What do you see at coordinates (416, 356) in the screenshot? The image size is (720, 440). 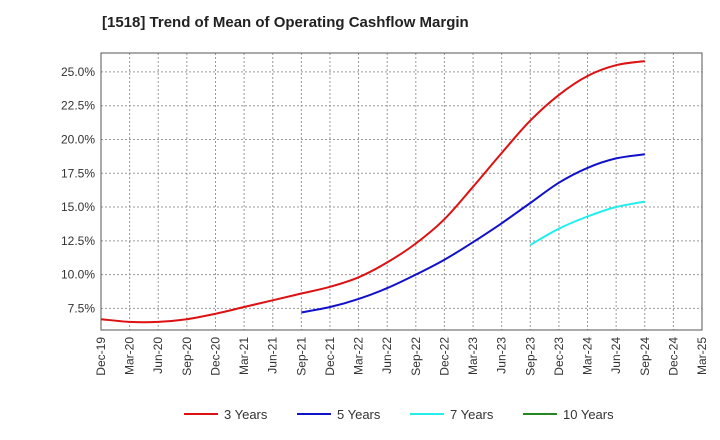 I see `x-tick-label: Sep-22` at bounding box center [416, 356].